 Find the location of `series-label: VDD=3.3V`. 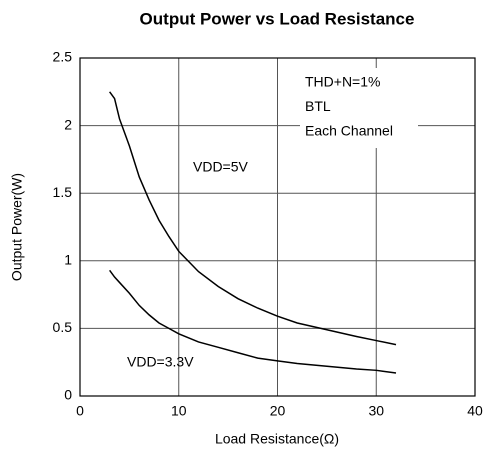

series-label: VDD=3.3V is located at coordinates (160, 362).